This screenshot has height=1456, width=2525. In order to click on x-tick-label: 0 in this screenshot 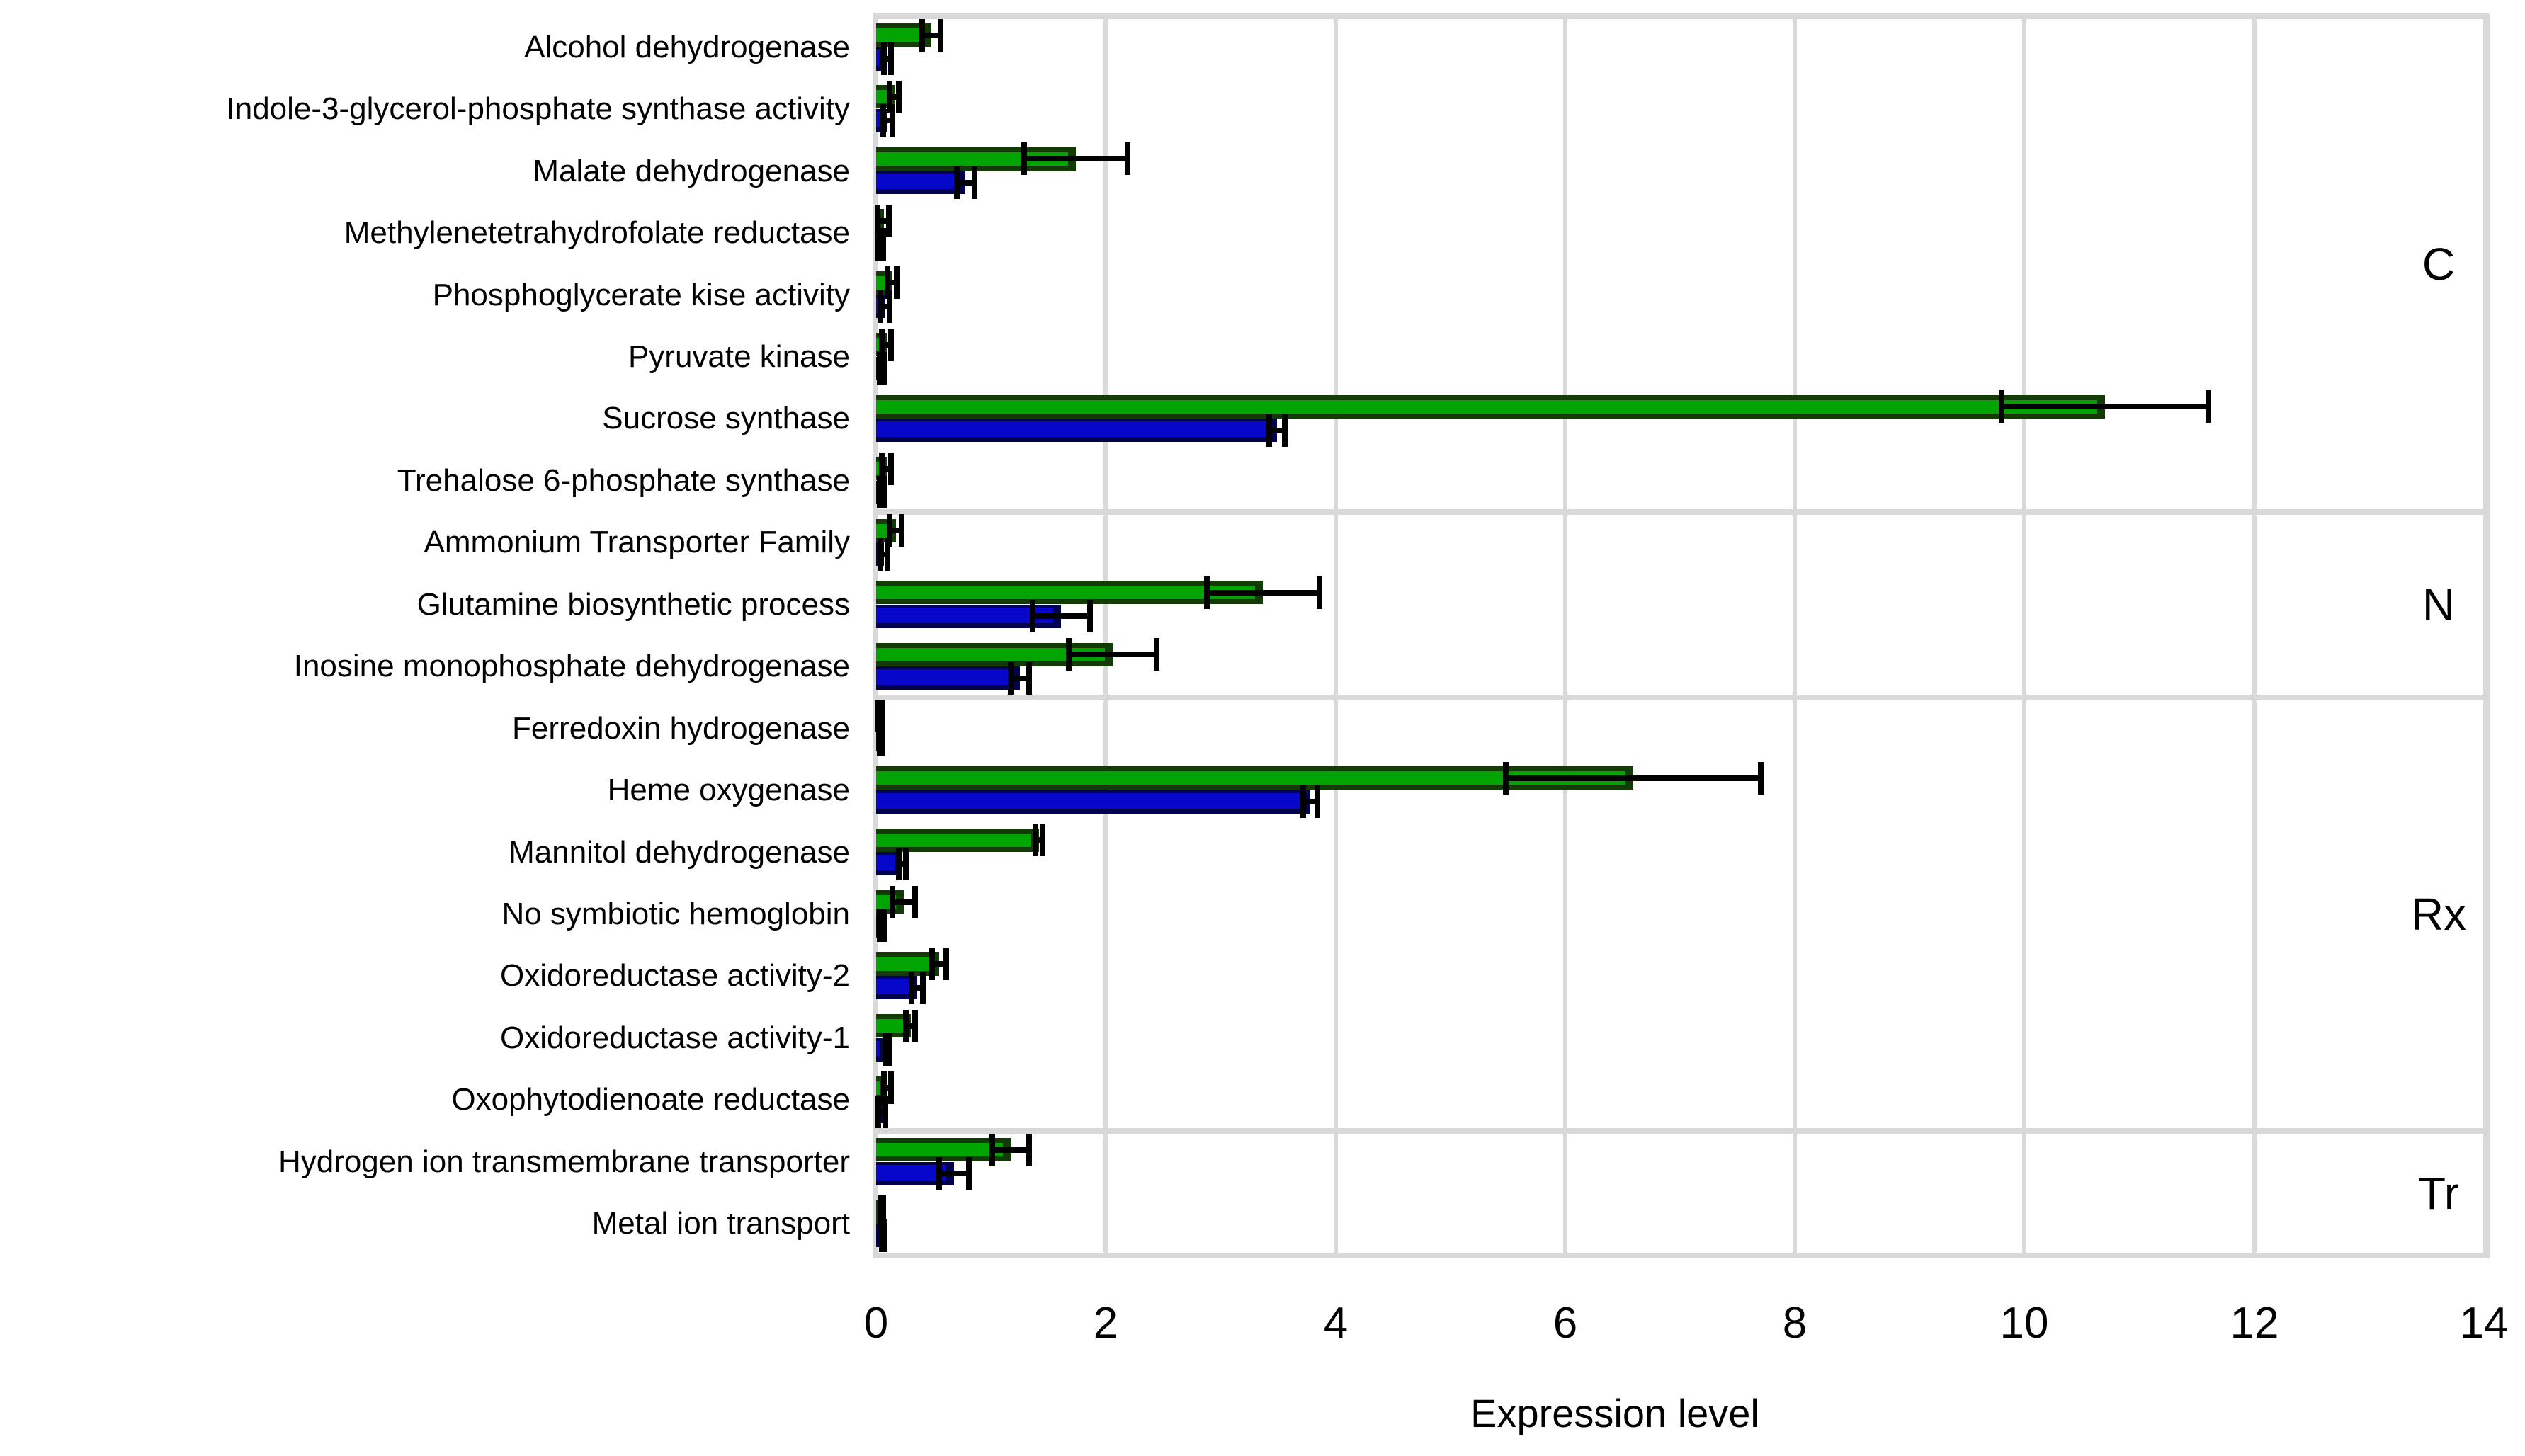, I will do `click(876, 1324)`.